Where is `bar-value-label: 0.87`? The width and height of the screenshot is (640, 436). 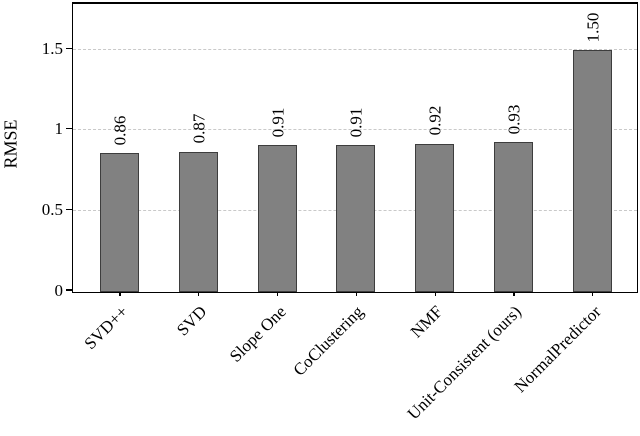
bar-value-label: 0.87 is located at coordinates (199, 128).